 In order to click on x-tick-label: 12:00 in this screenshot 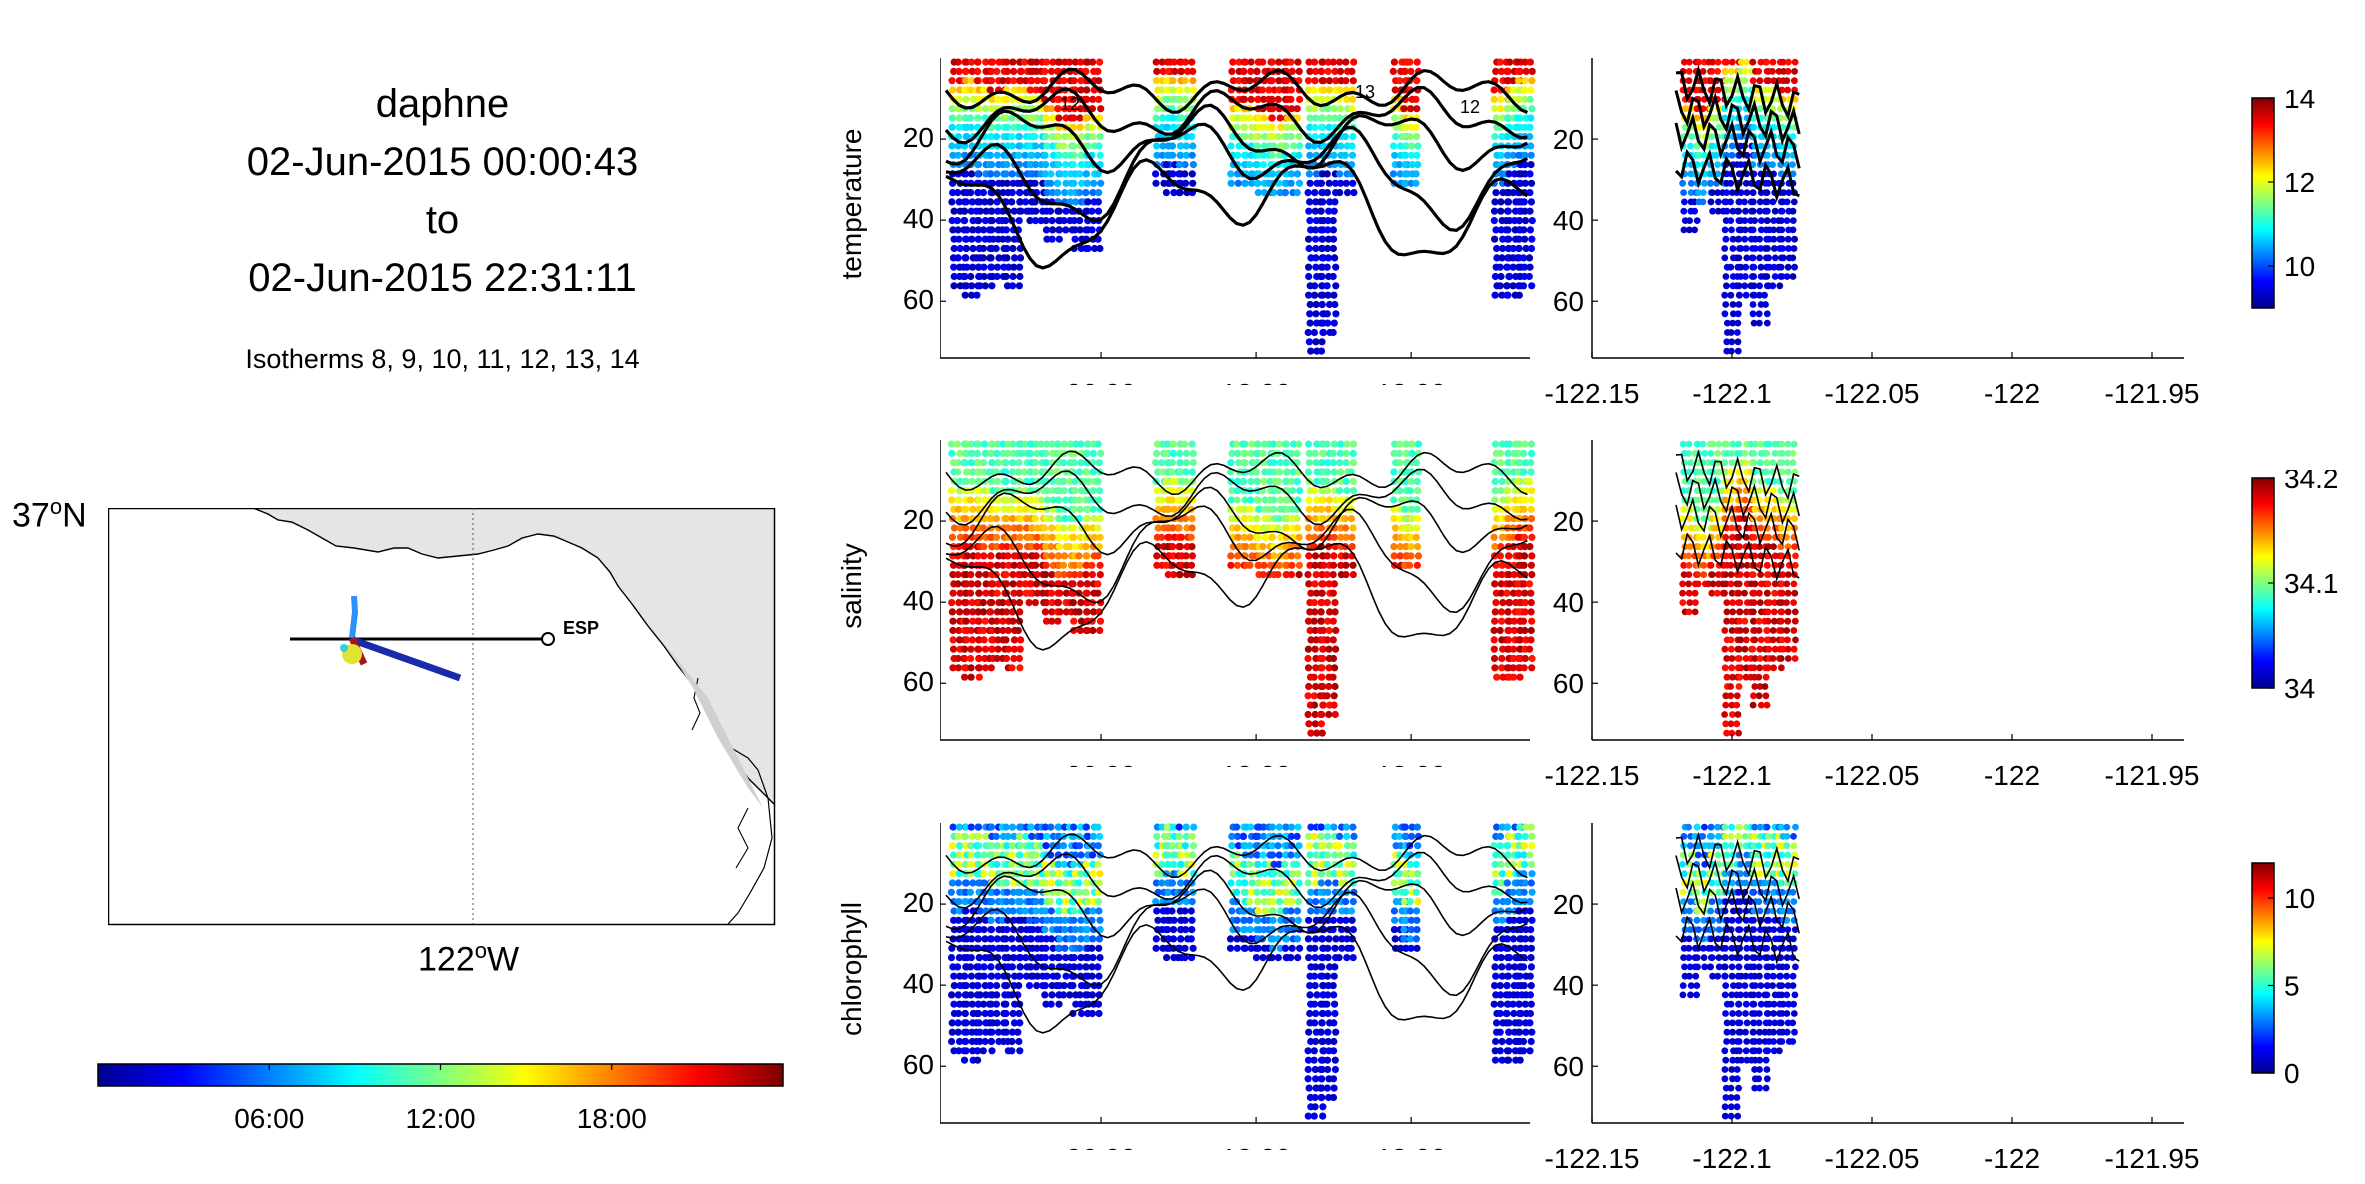, I will do `click(1256, 1146)`.